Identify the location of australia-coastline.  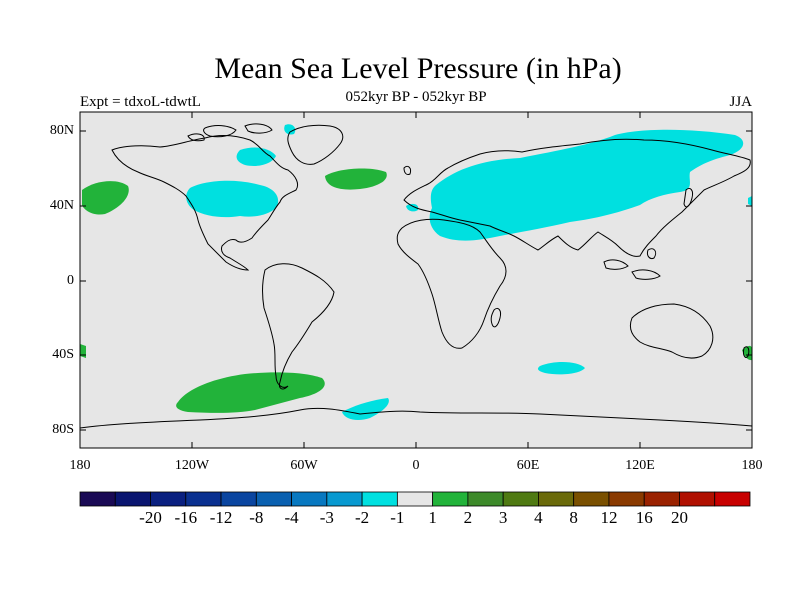
(671, 331).